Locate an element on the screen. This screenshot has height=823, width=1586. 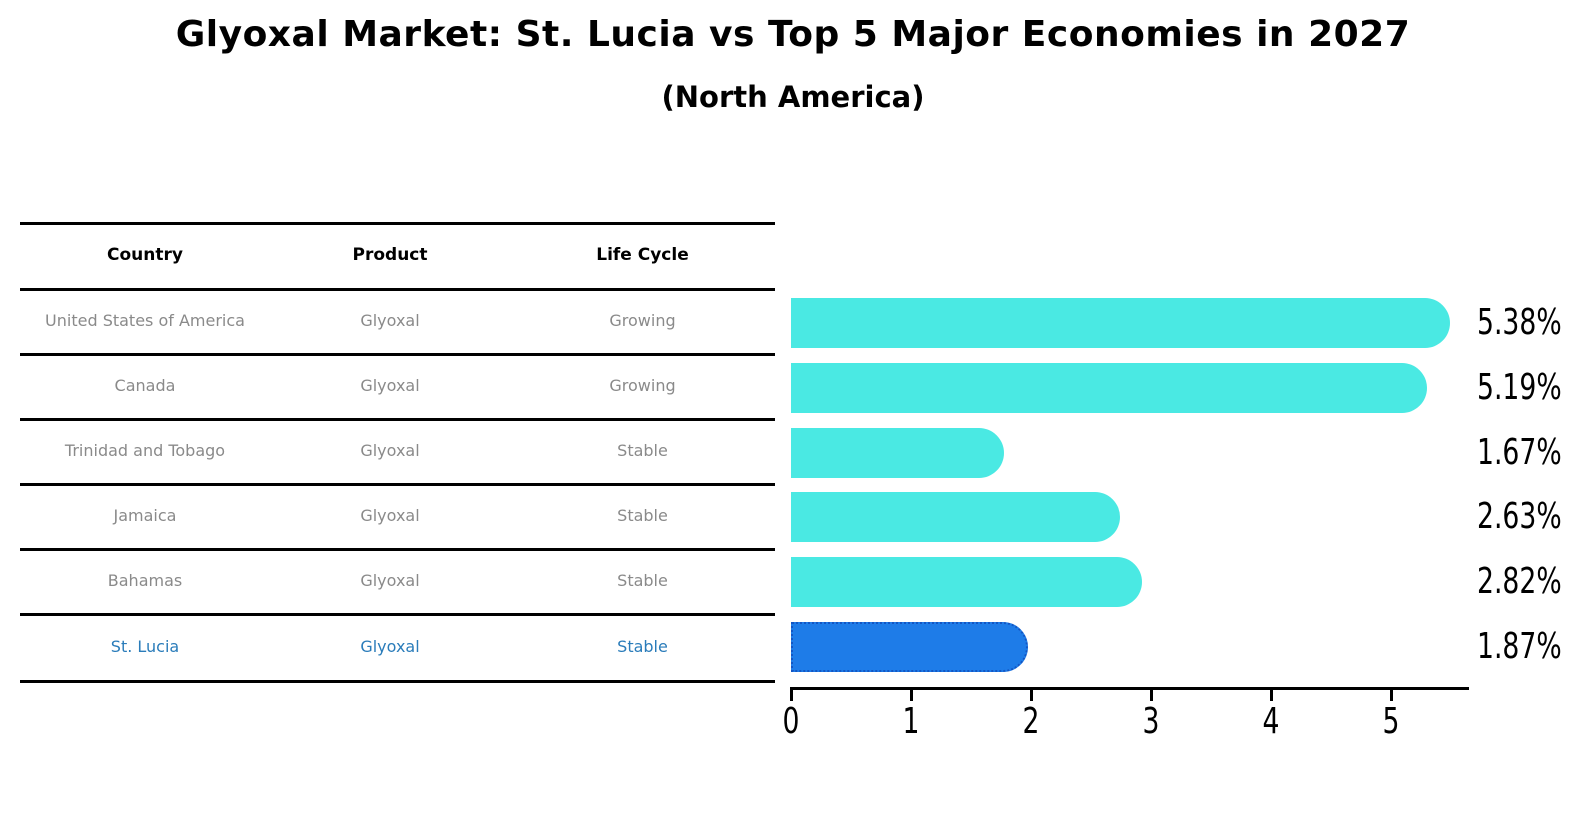
cell-country: Trinidad and Tobago is located at coordinates (145, 450).